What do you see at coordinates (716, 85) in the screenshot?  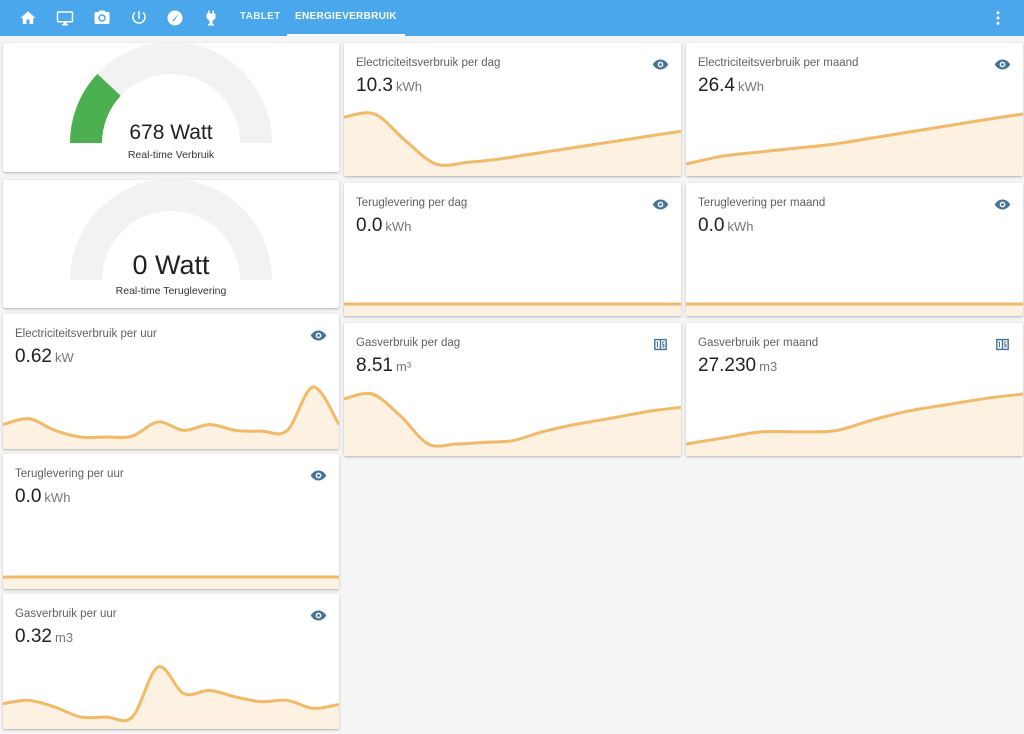 I see `state-value: 26.4` at bounding box center [716, 85].